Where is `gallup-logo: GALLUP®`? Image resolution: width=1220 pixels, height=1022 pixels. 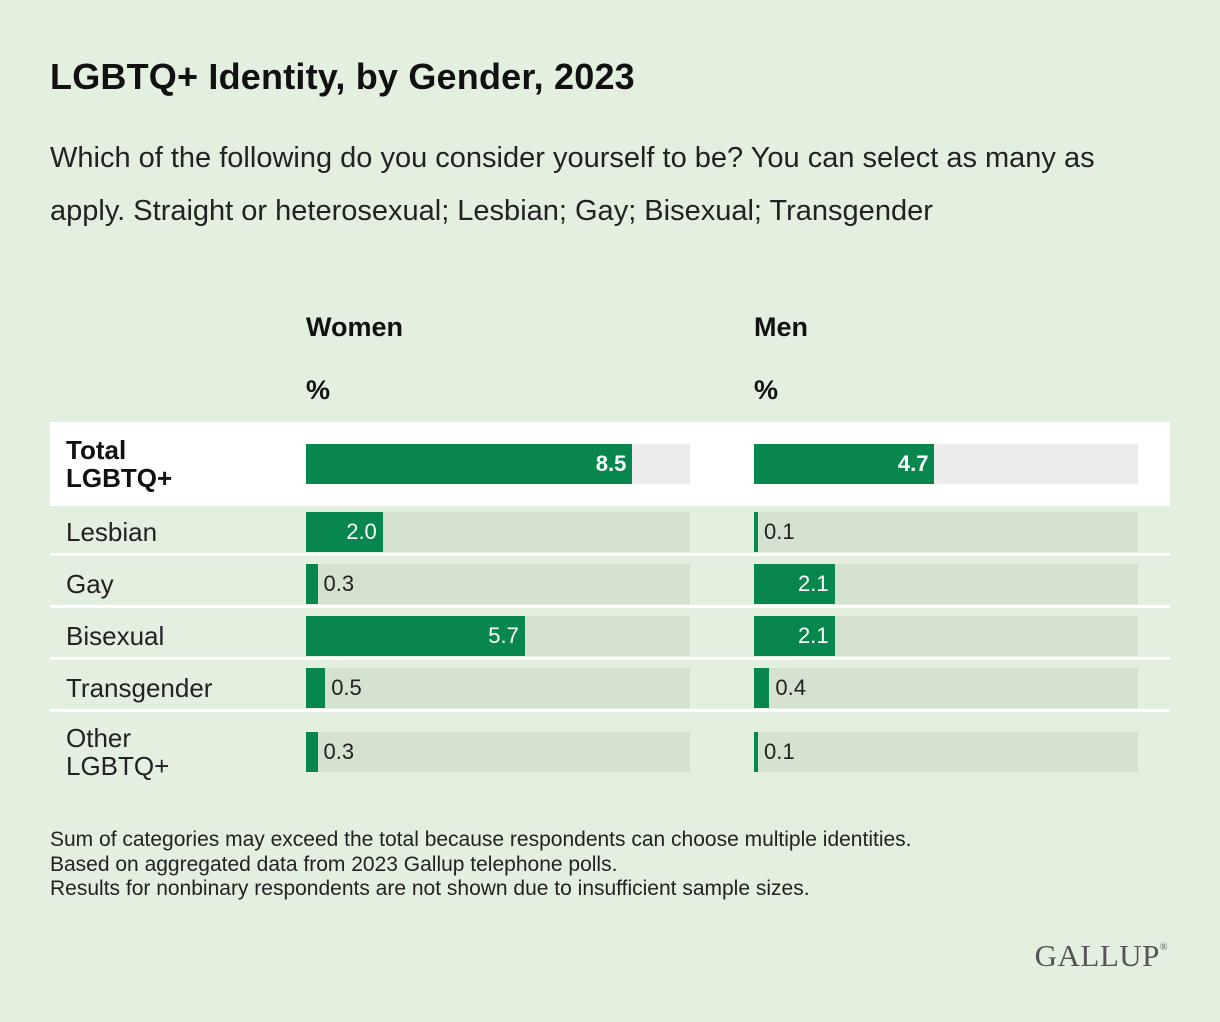 gallup-logo: GALLUP® is located at coordinates (1101, 956).